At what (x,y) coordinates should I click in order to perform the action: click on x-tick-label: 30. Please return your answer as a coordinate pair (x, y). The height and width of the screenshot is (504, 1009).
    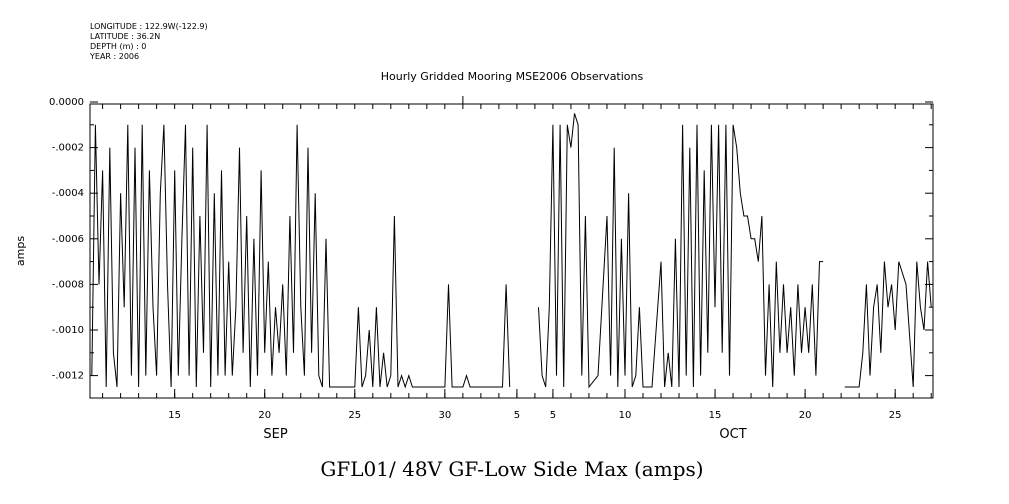
    Looking at the image, I should click on (444, 415).